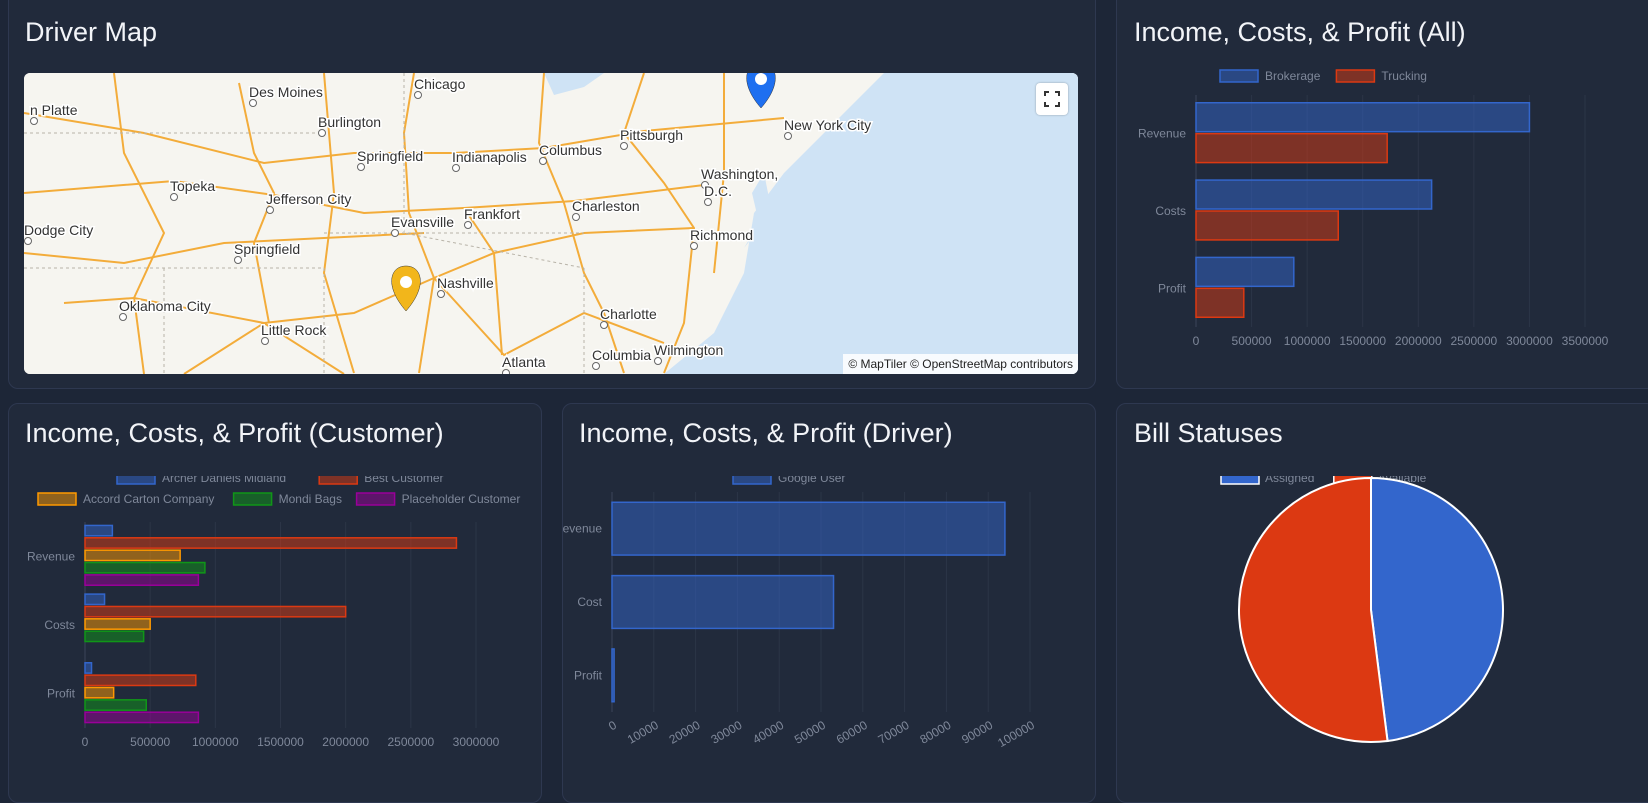 The image size is (1648, 803). Describe the element at coordinates (310, 499) in the screenshot. I see `legend-label: Mondi Bags` at that location.